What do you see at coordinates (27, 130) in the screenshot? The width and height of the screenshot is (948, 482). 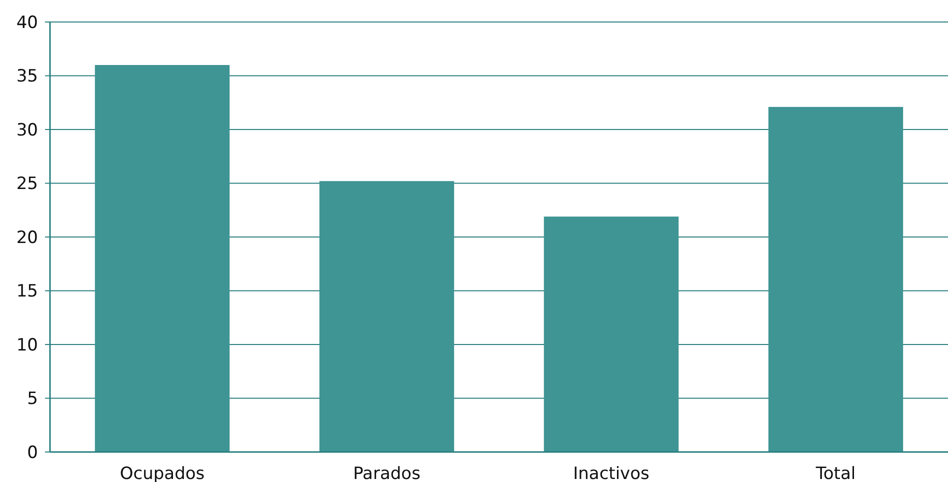 I see `y-tick-label: 30` at bounding box center [27, 130].